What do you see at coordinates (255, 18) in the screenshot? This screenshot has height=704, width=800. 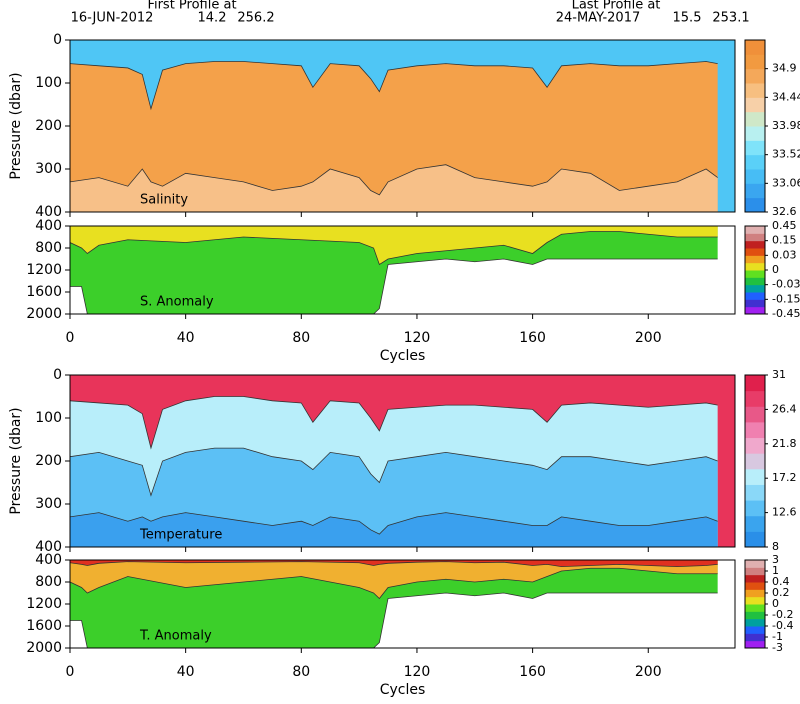 I see `first-lon: 256.2` at bounding box center [255, 18].